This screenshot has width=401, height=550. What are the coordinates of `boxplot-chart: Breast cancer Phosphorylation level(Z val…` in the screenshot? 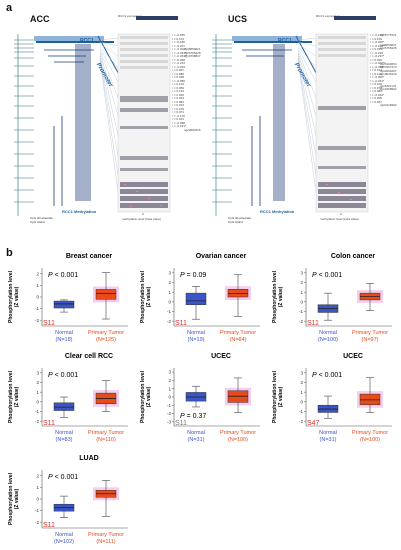 It's located at (68, 298).